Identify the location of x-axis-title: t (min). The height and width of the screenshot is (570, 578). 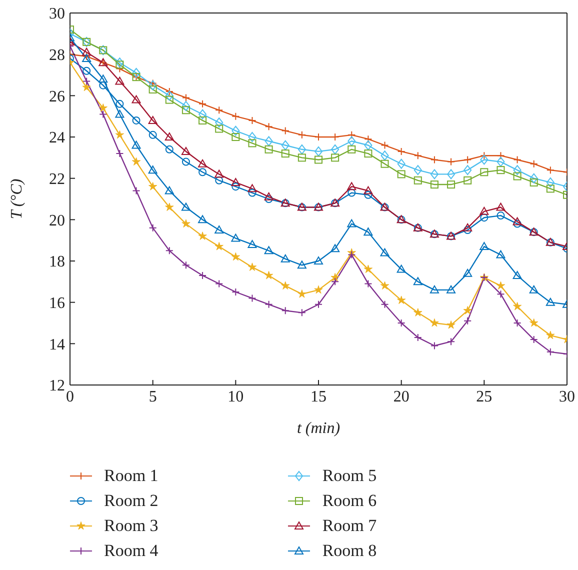
(318, 428).